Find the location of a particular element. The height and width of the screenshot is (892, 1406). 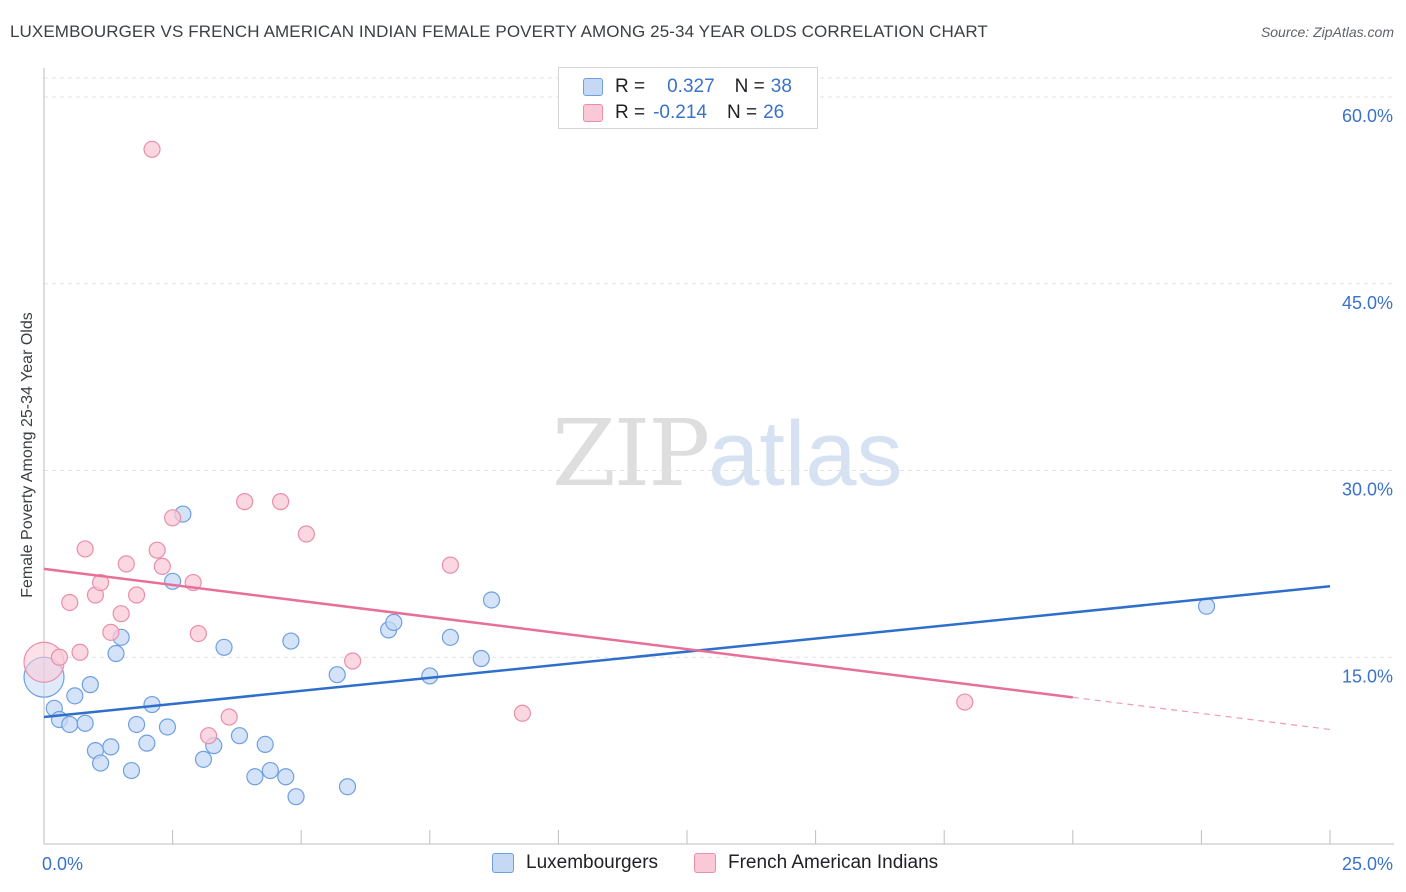

series-swatch-pink is located at coordinates (705, 863).